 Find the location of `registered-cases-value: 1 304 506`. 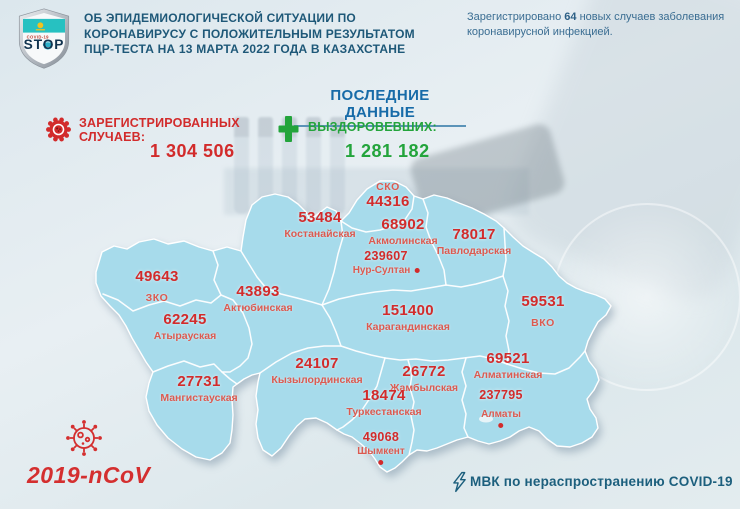

registered-cases-value: 1 304 506 is located at coordinates (192, 151).